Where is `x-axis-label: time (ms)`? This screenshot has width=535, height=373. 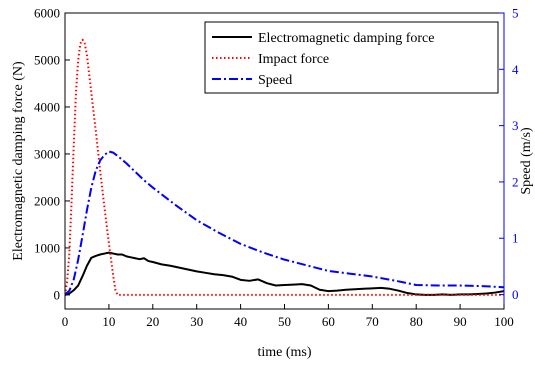 x-axis-label: time (ms) is located at coordinates (284, 352).